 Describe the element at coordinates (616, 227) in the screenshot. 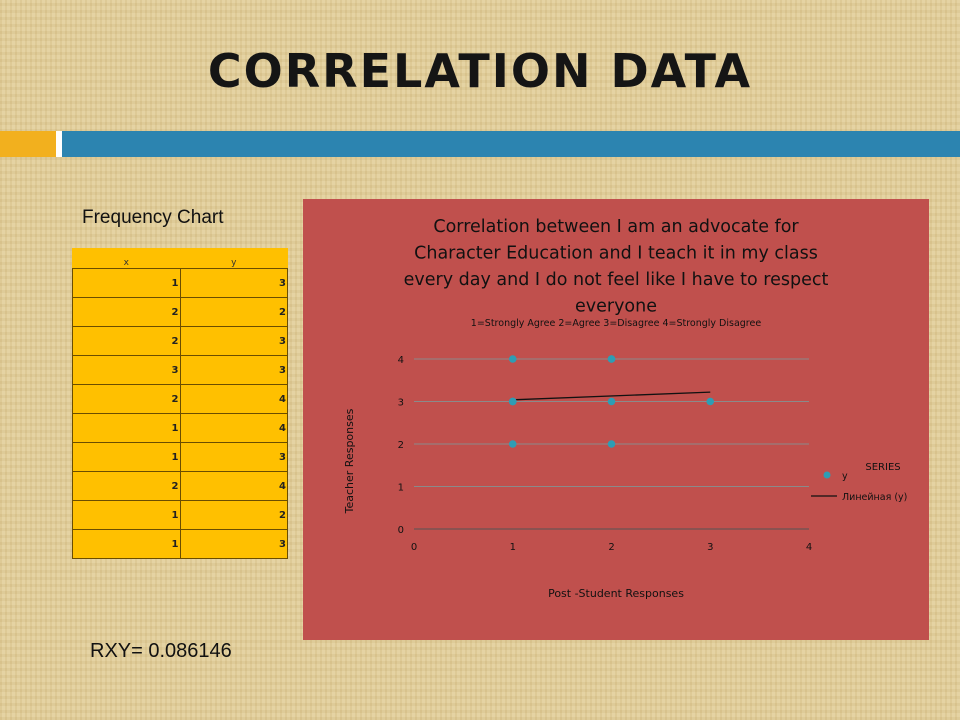

I see `chart-title-line: Correlation between I am an advocate for` at that location.